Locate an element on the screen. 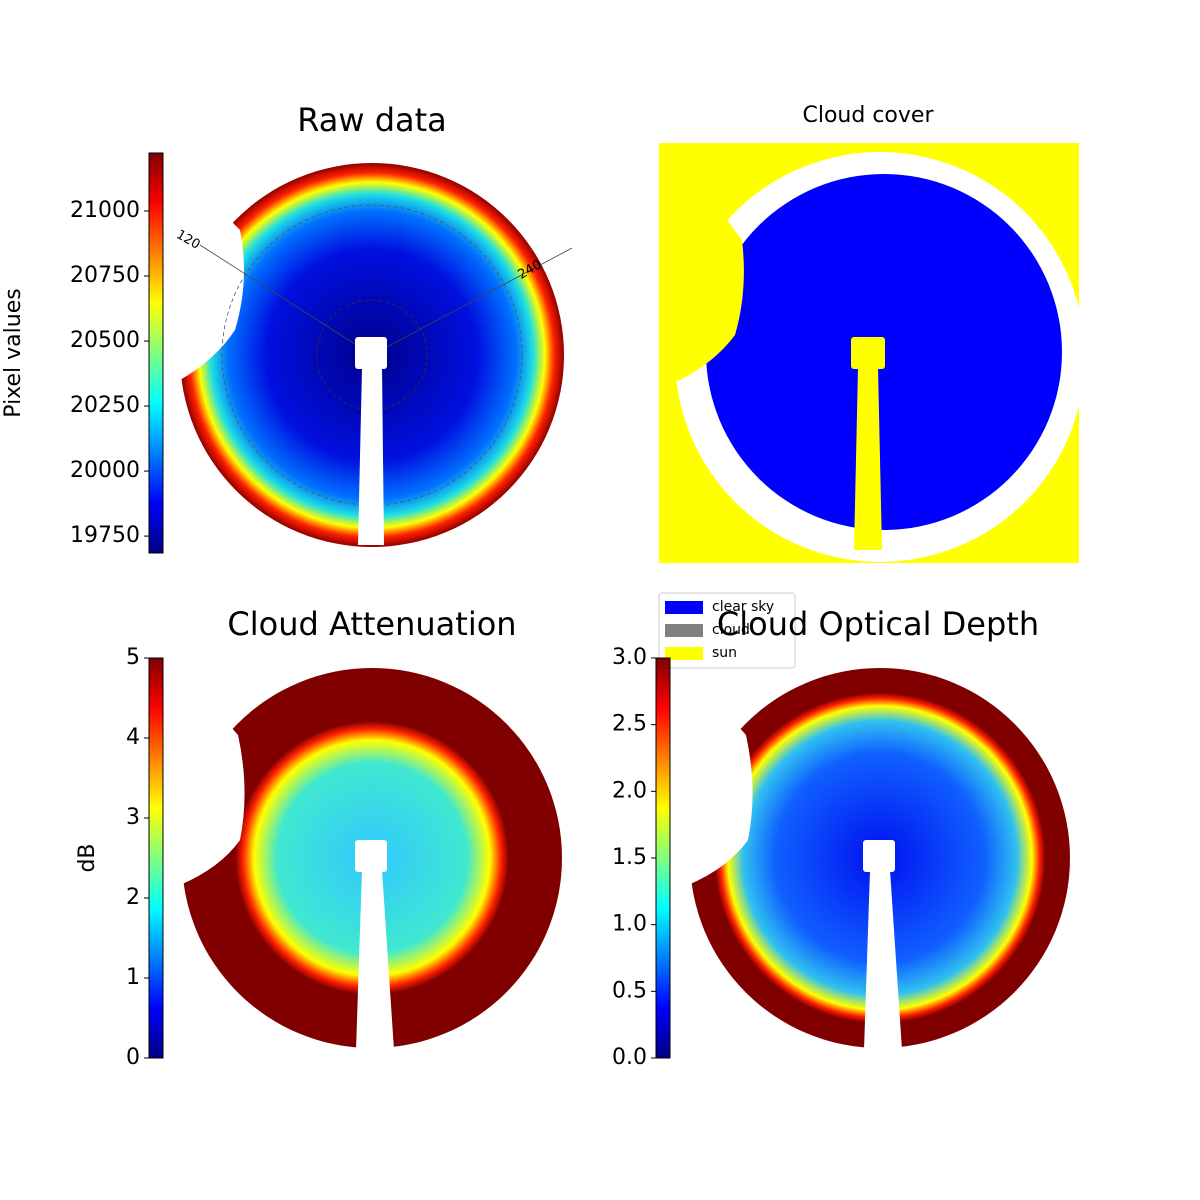  colorbar-label: Pixel values is located at coordinates (13, 352).